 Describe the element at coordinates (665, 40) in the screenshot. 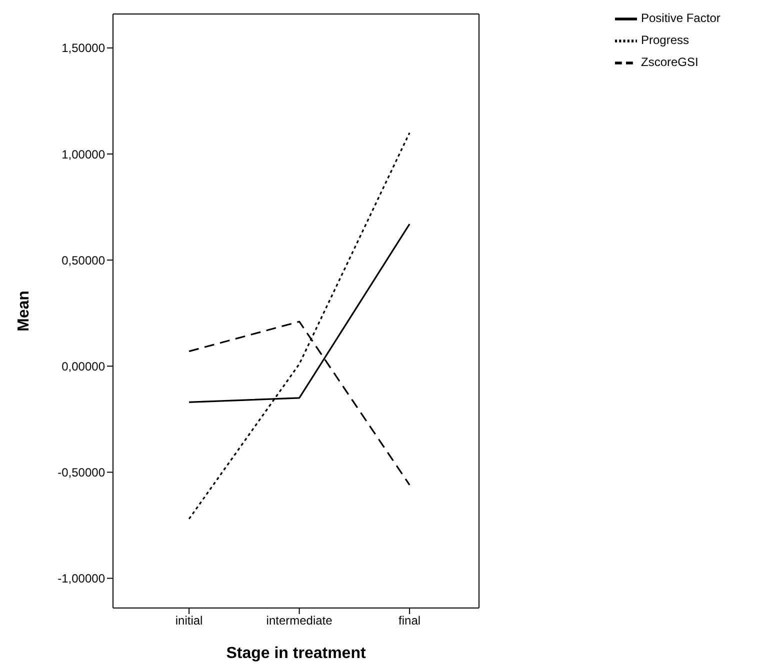

I see `legend-label: Progress` at that location.